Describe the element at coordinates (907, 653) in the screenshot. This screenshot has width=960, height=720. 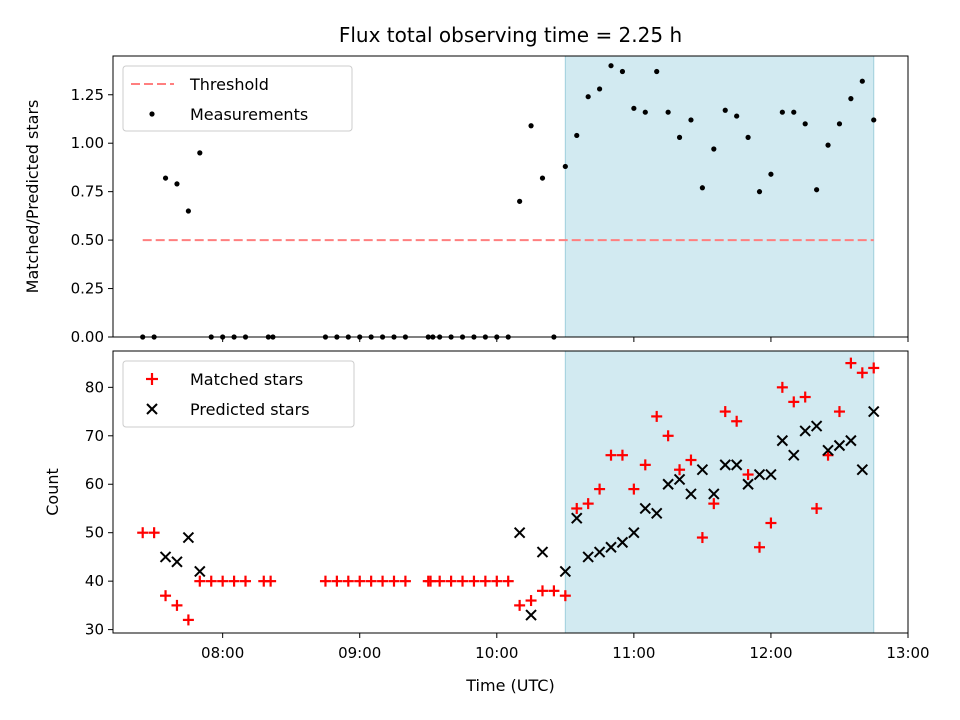
I see `time-x-tick-label: 13:00` at that location.